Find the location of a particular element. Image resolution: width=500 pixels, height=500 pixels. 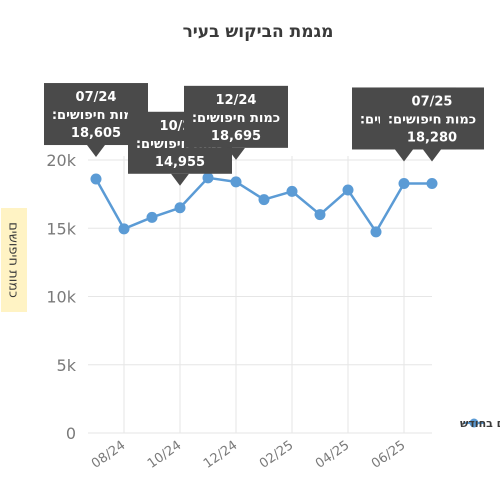

callout: 12/24 כמות חיפושים: 18,695 is located at coordinates (236, 122).